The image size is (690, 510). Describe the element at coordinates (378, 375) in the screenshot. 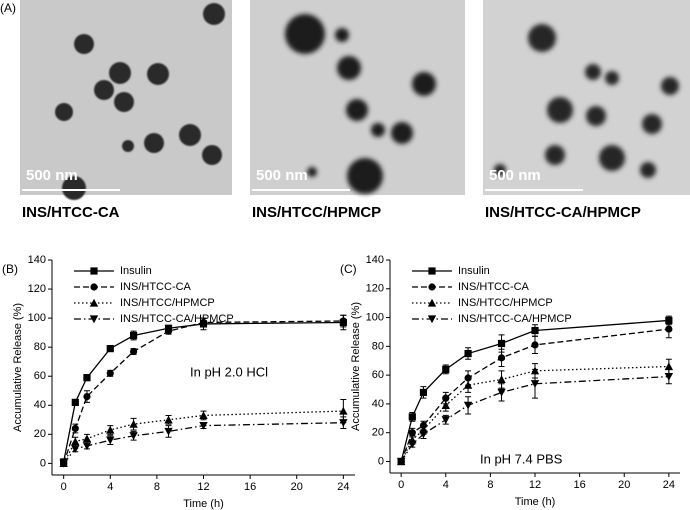

I see `y-tick-label: 60` at that location.